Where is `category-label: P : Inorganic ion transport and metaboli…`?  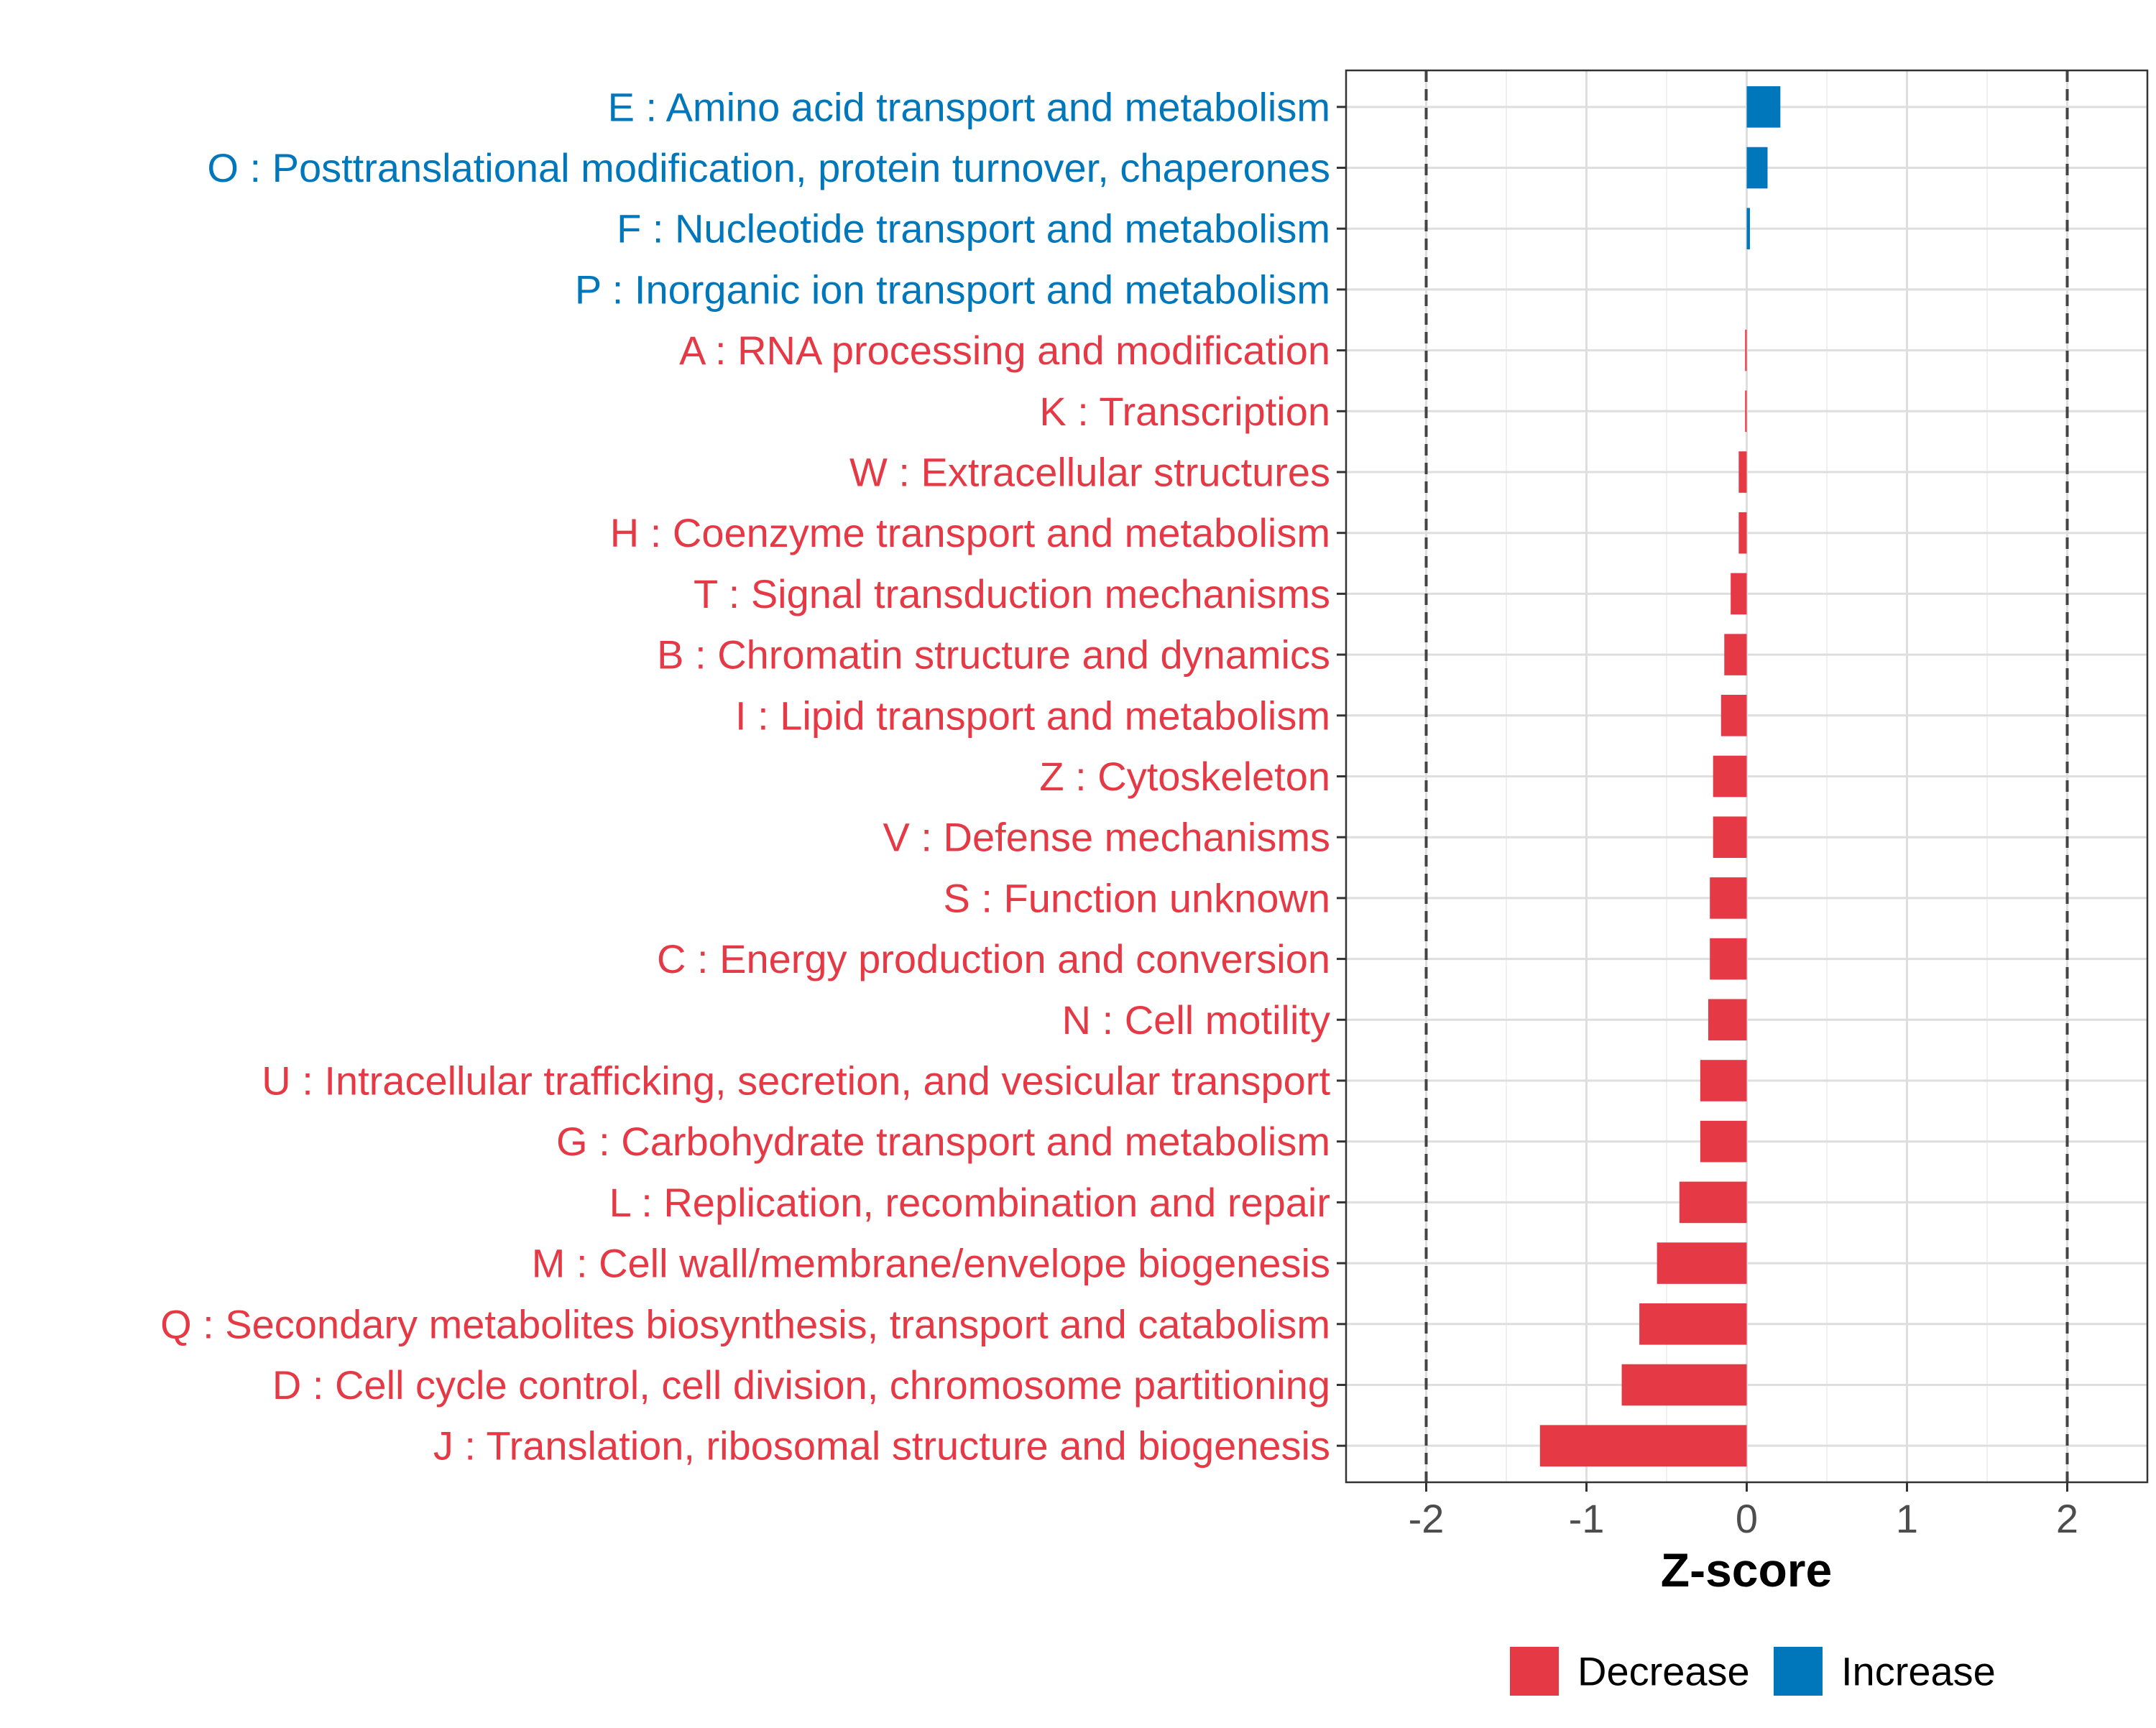
category-label: P : Inorganic ion transport and metaboli… is located at coordinates (952, 289).